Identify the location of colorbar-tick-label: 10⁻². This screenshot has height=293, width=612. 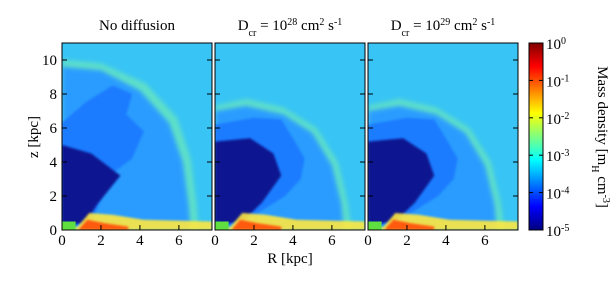
(557, 119).